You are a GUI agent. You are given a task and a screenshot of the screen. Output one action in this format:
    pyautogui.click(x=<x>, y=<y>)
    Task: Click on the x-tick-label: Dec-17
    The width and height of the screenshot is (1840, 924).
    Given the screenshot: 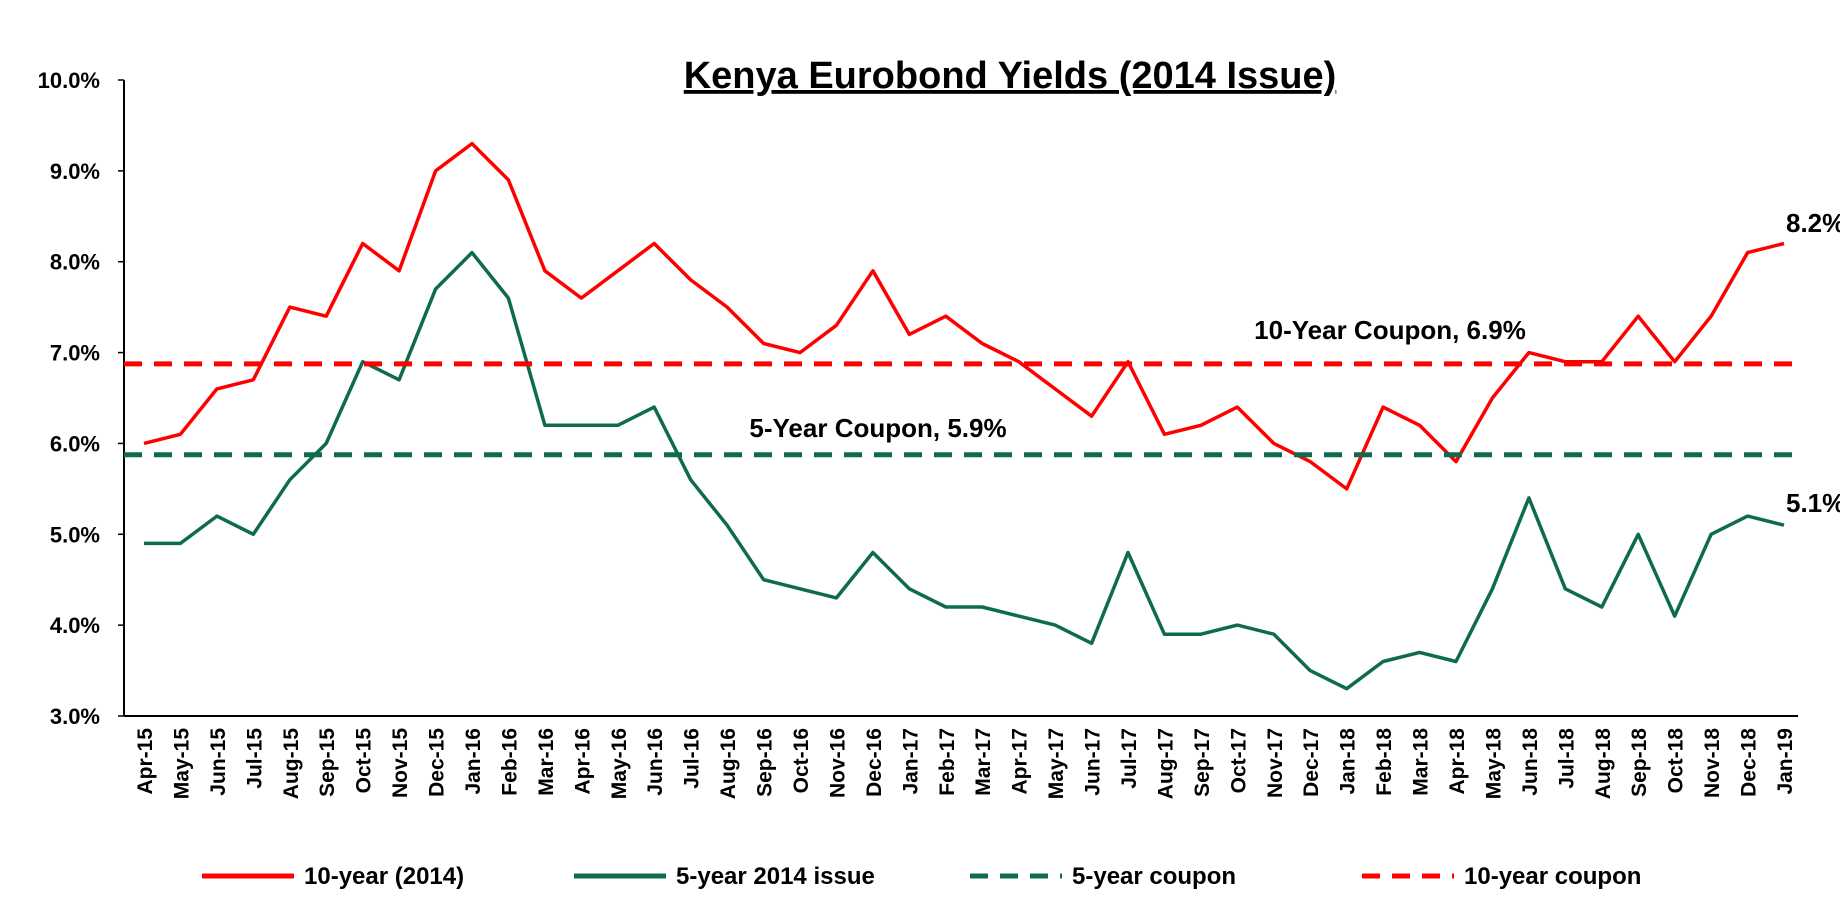 What is the action you would take?
    pyautogui.click(x=1311, y=762)
    